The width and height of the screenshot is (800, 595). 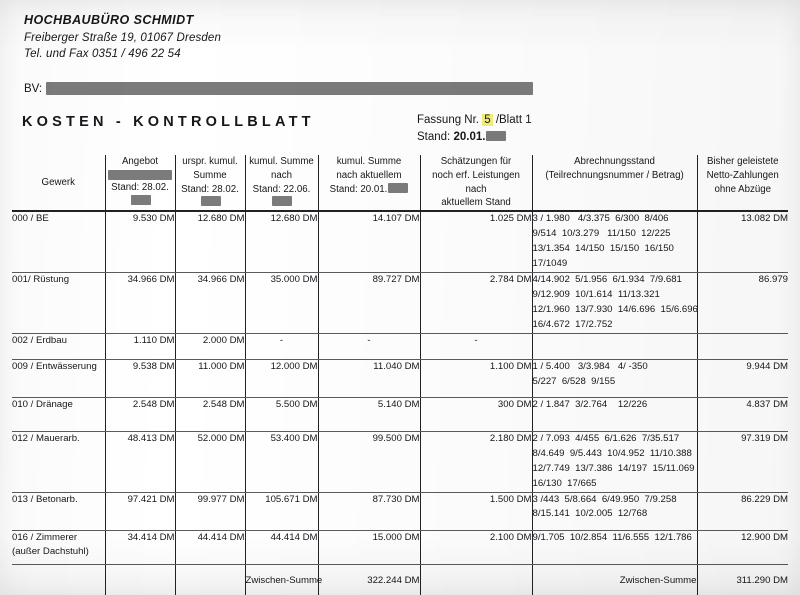 What do you see at coordinates (369, 378) in the screenshot?
I see `cell-kumul-aktuell: 11.040 DM` at bounding box center [369, 378].